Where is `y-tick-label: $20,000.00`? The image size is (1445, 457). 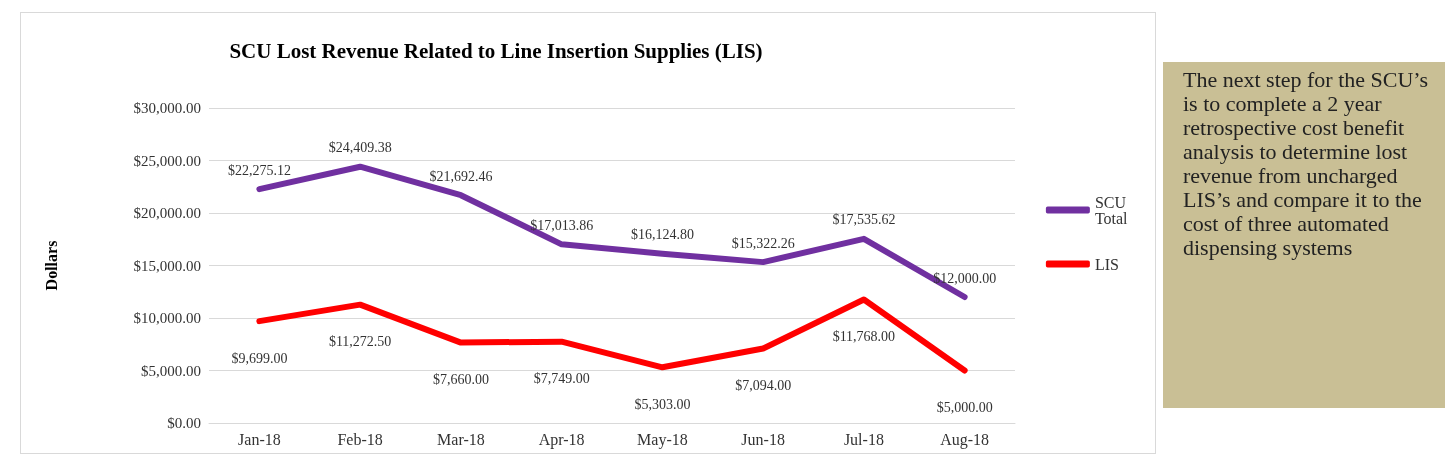 y-tick-label: $20,000.00 is located at coordinates (167, 213).